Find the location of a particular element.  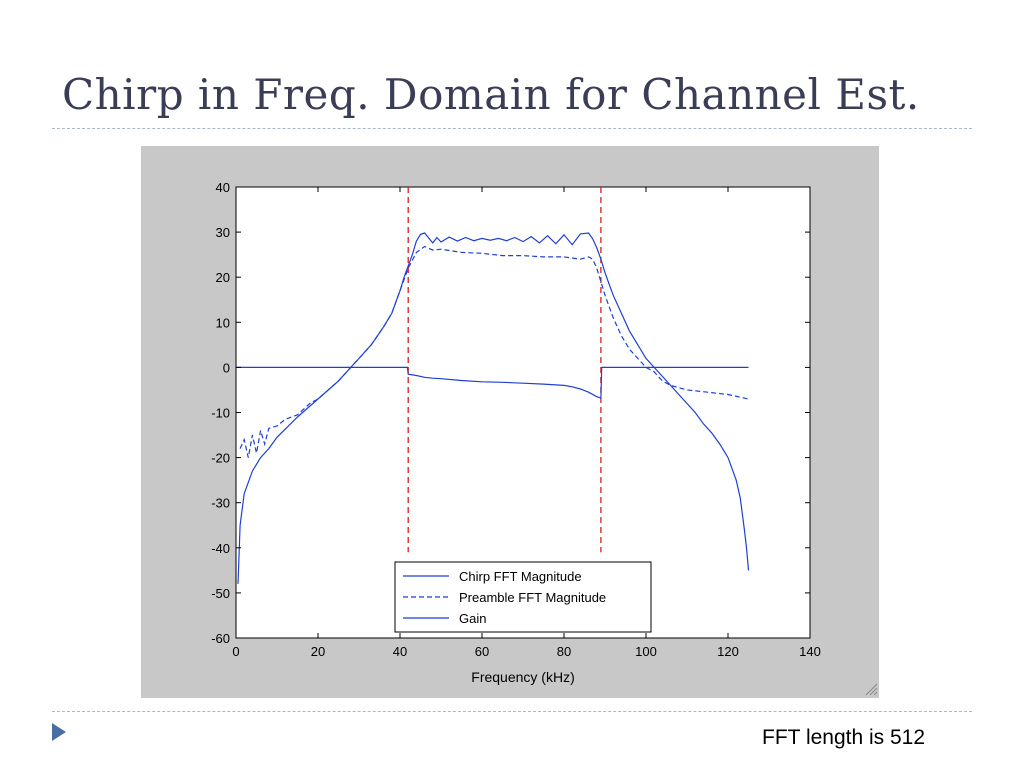

slide-title: Chirp in Freq. Domain for Channel Est. is located at coordinates (491, 94).